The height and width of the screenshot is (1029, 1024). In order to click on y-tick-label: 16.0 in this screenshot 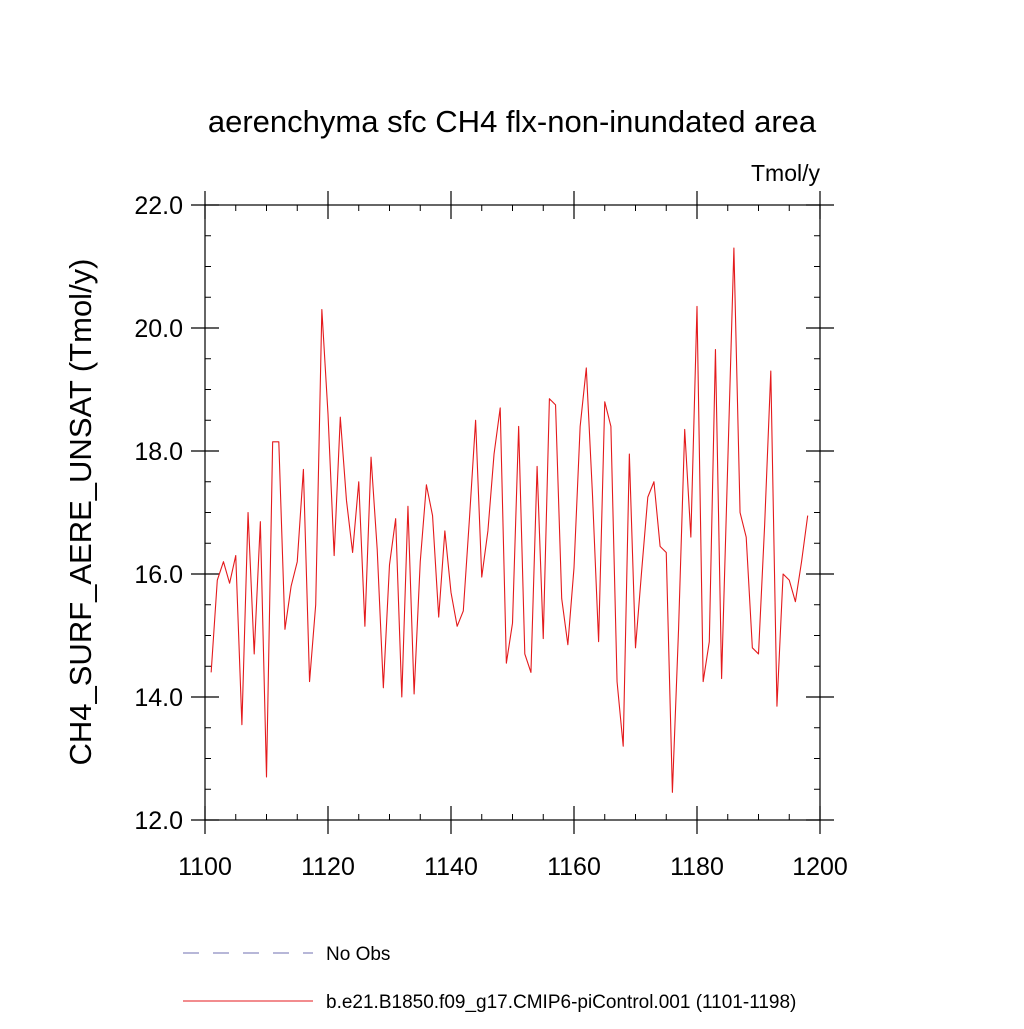, I will do `click(158, 575)`.